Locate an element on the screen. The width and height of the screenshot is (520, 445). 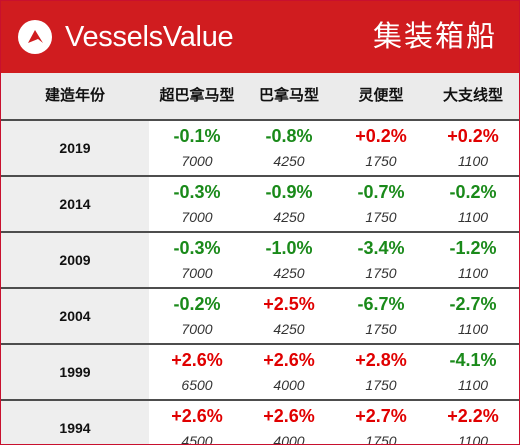
percent-change: -1.2% is located at coordinates (473, 248).